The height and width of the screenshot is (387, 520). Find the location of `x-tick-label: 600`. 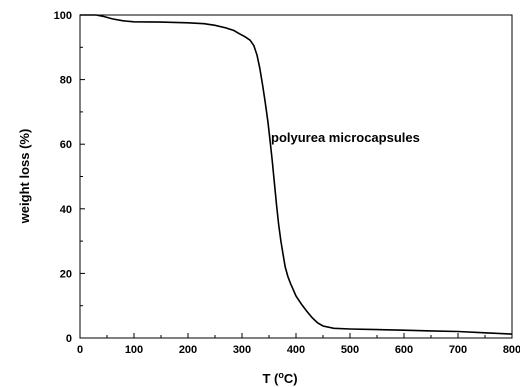

x-tick-label: 600 is located at coordinates (404, 350).